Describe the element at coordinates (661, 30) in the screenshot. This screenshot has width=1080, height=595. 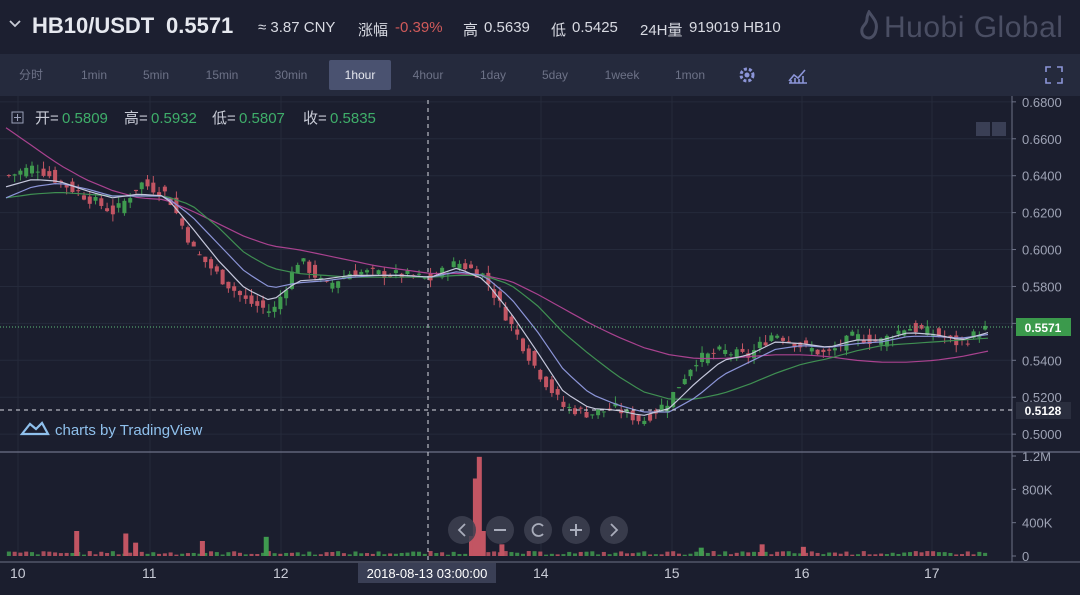
I see `volume-label: 24H量` at that location.